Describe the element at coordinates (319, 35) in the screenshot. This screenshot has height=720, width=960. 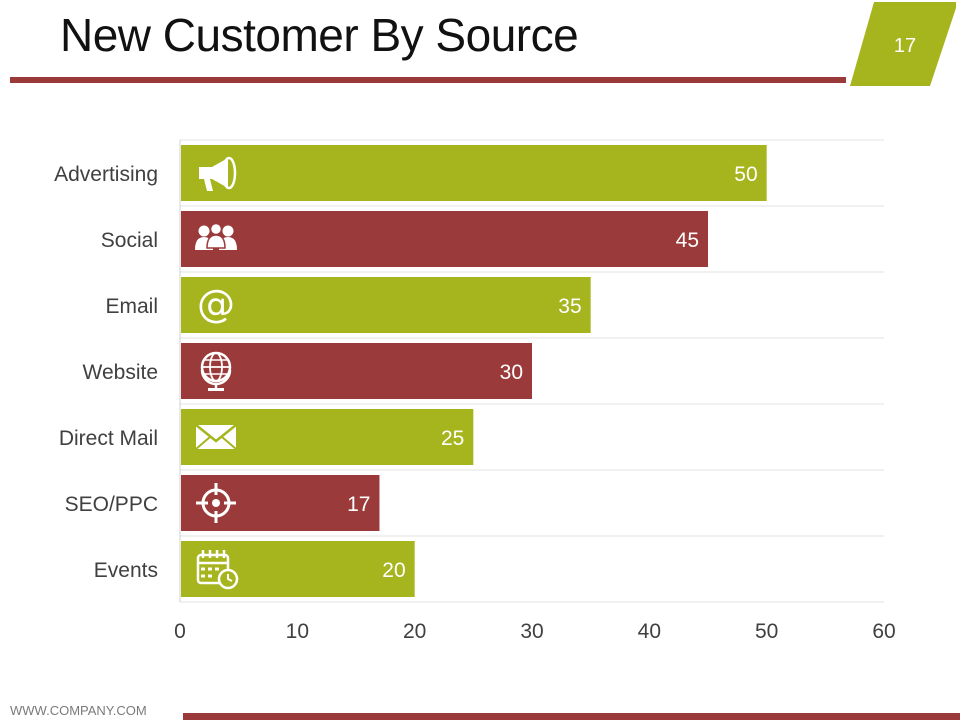
I see `page-title: New Customer By Source` at that location.